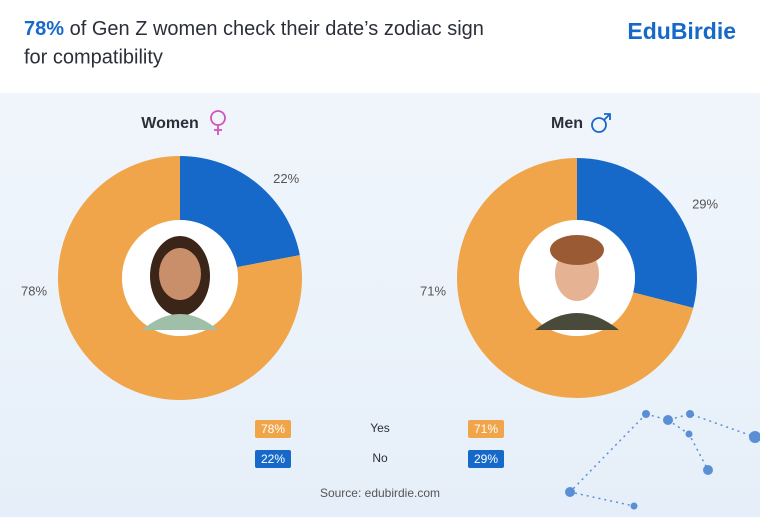 This screenshot has height=517, width=760. I want to click on male-symbol, so click(601, 123).